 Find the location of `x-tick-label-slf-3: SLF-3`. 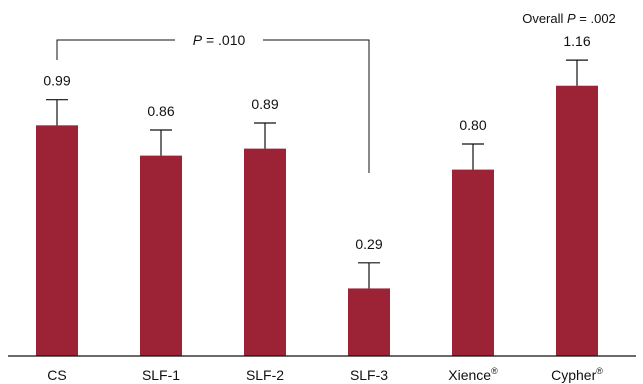

x-tick-label-slf-3: SLF-3 is located at coordinates (369, 375).